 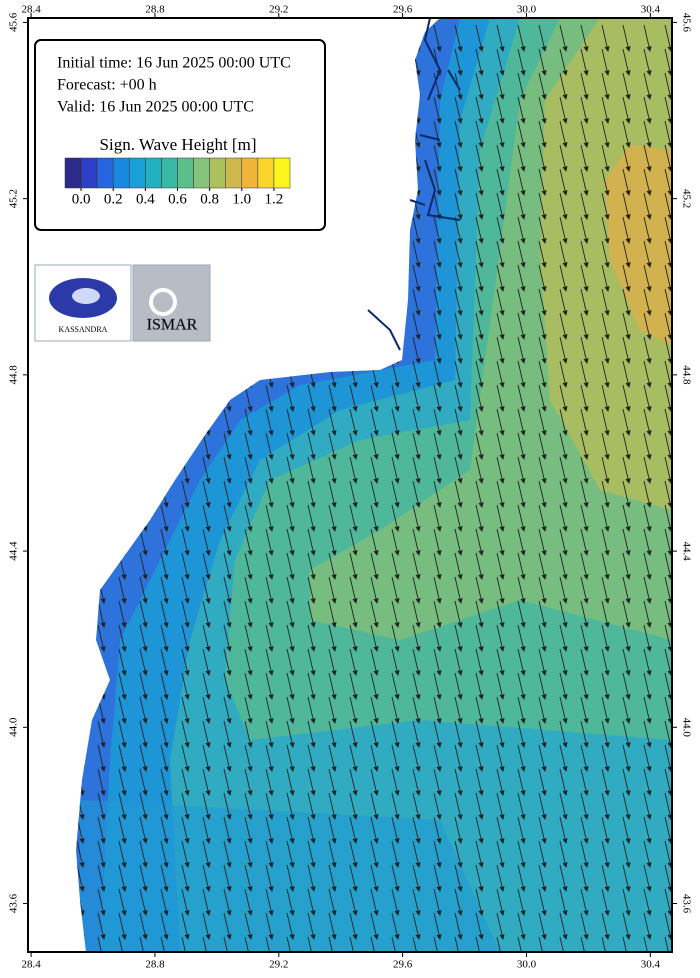 What do you see at coordinates (171, 303) in the screenshot?
I see `ismar-logo` at bounding box center [171, 303].